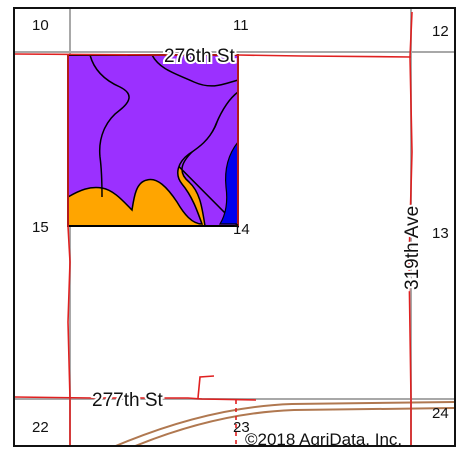 The width and height of the screenshot is (462, 454). Describe the element at coordinates (440, 413) in the screenshot. I see `section-number: 24` at that location.